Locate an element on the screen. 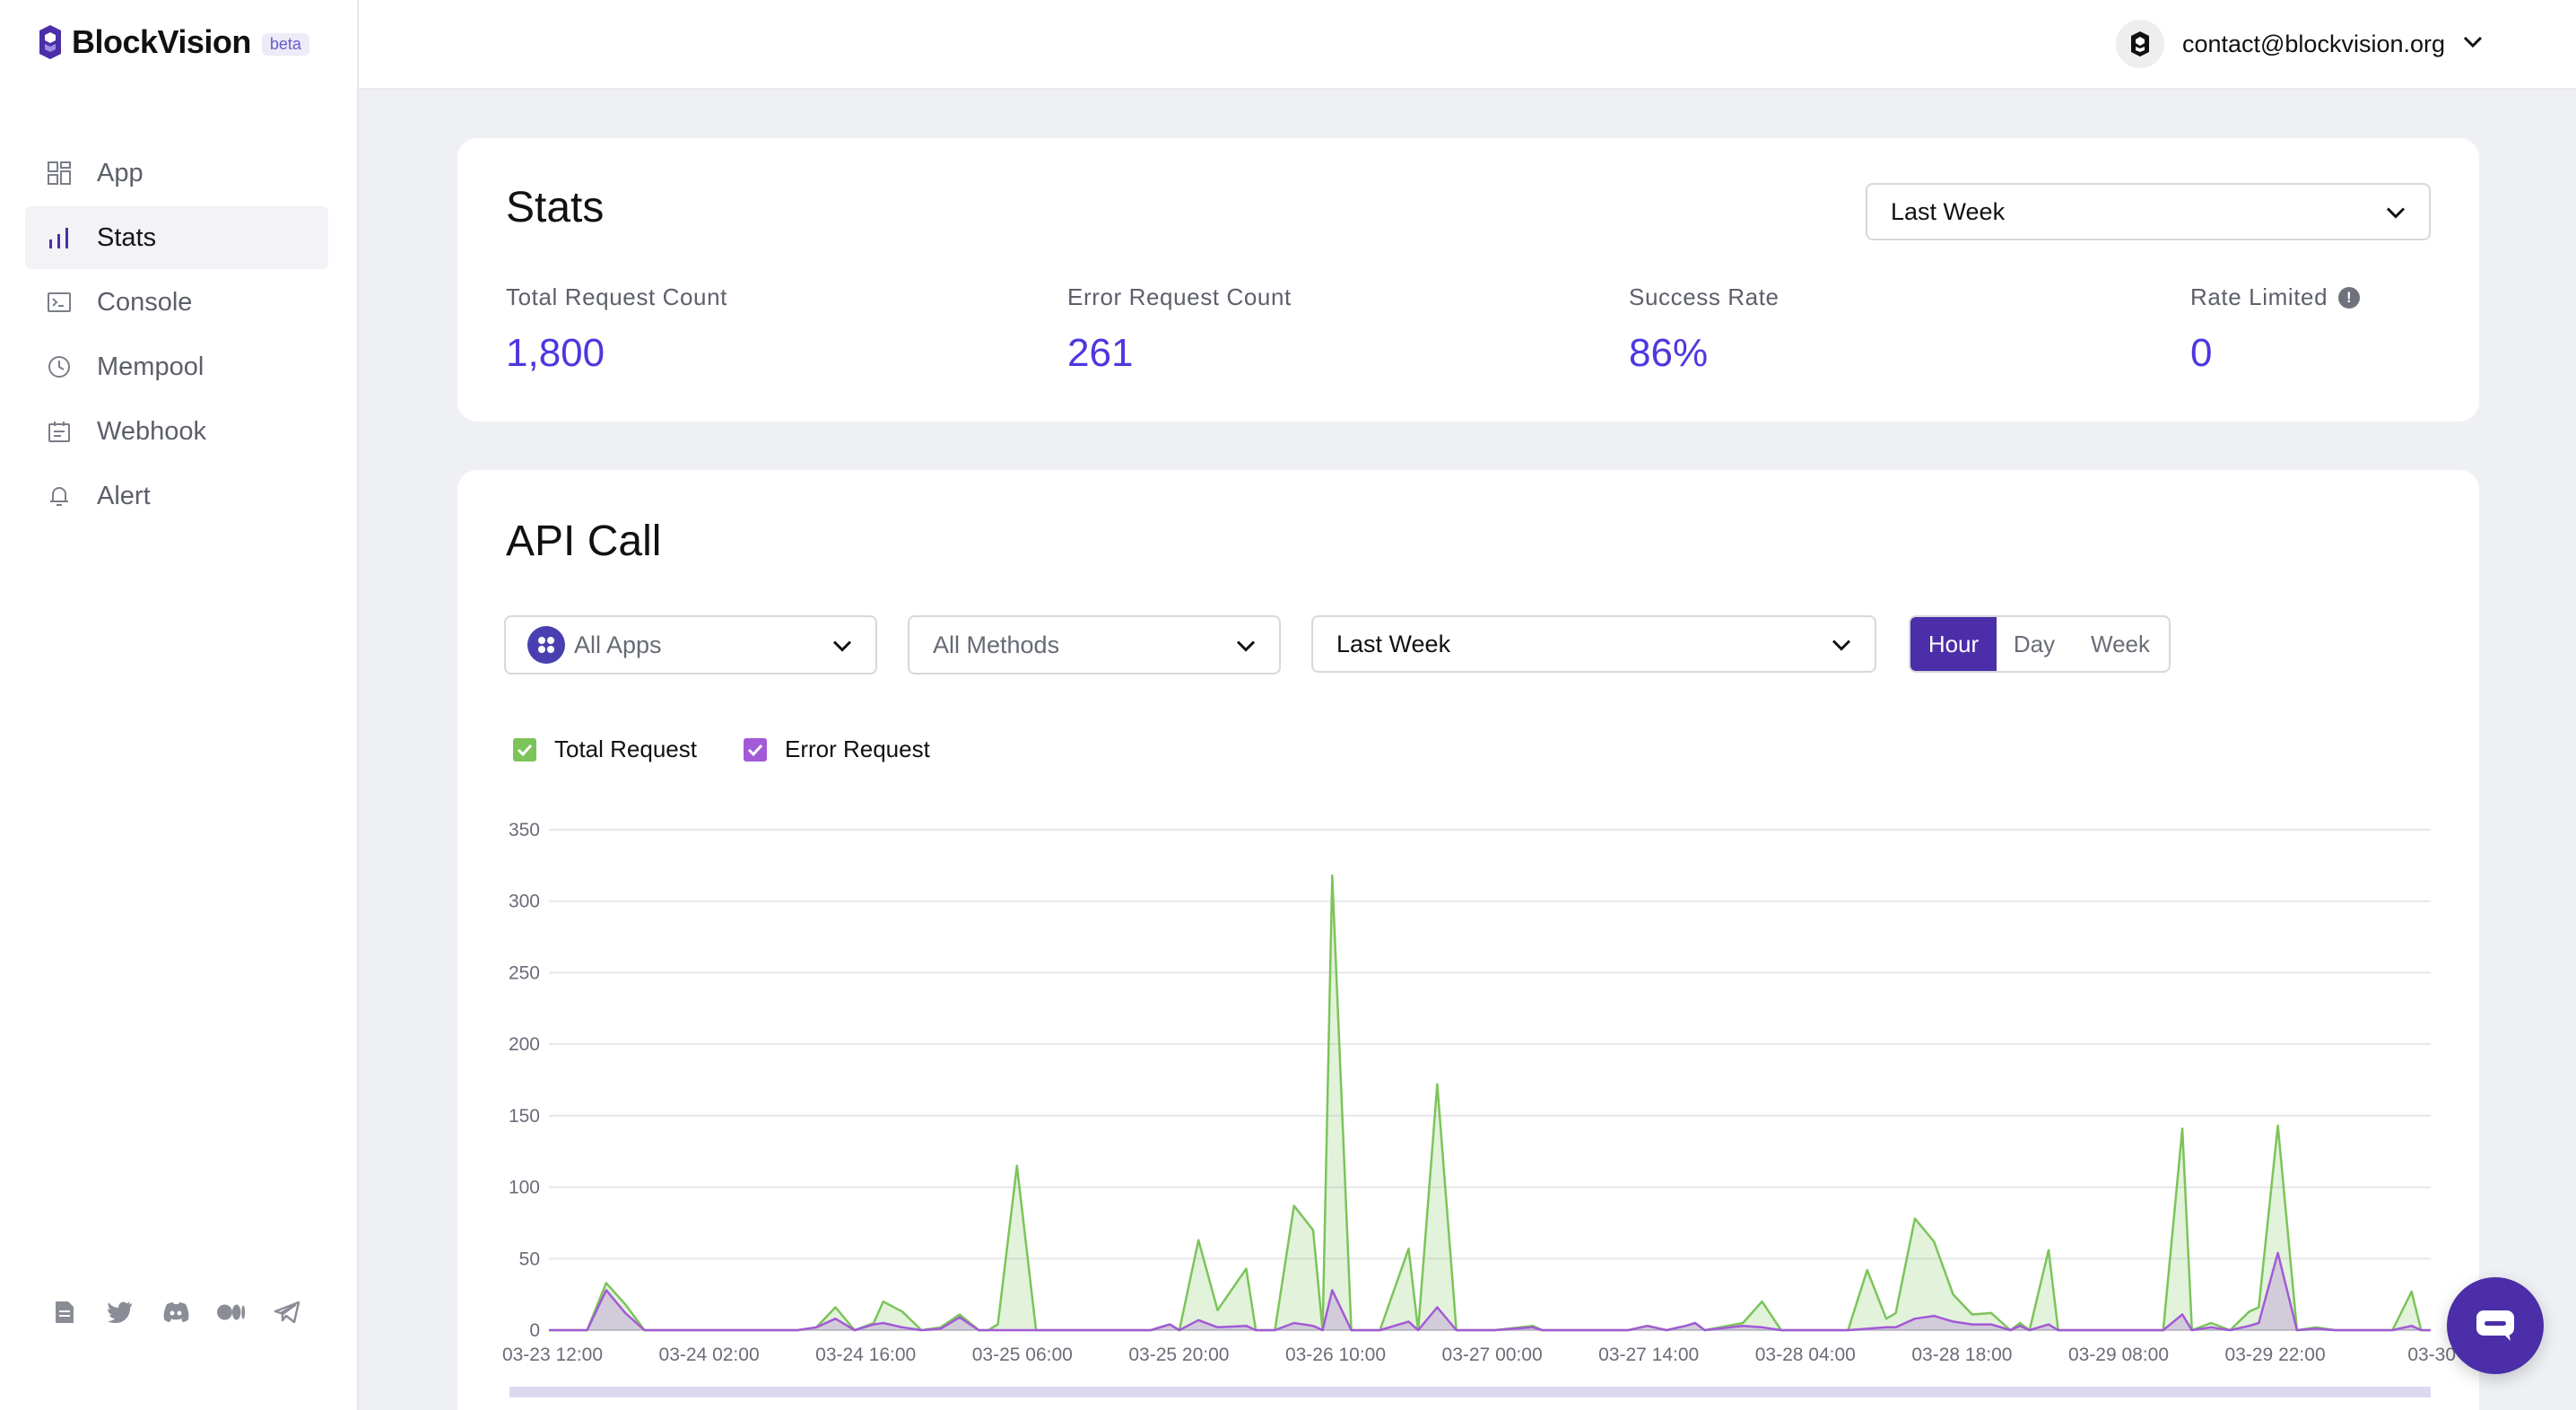 The height and width of the screenshot is (1410, 2576). y-tick-label: 50 is located at coordinates (529, 1259).